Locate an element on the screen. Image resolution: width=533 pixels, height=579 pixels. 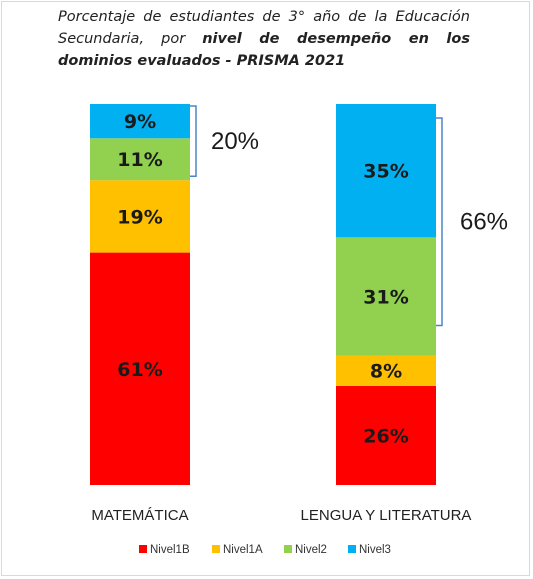
bar-lengua-y-literatura-nivel1b is located at coordinates (386, 435).